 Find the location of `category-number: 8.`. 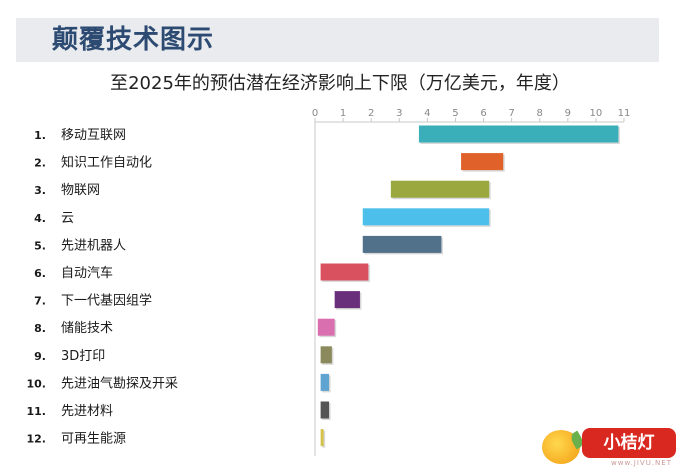

category-number: 8. is located at coordinates (40, 328).